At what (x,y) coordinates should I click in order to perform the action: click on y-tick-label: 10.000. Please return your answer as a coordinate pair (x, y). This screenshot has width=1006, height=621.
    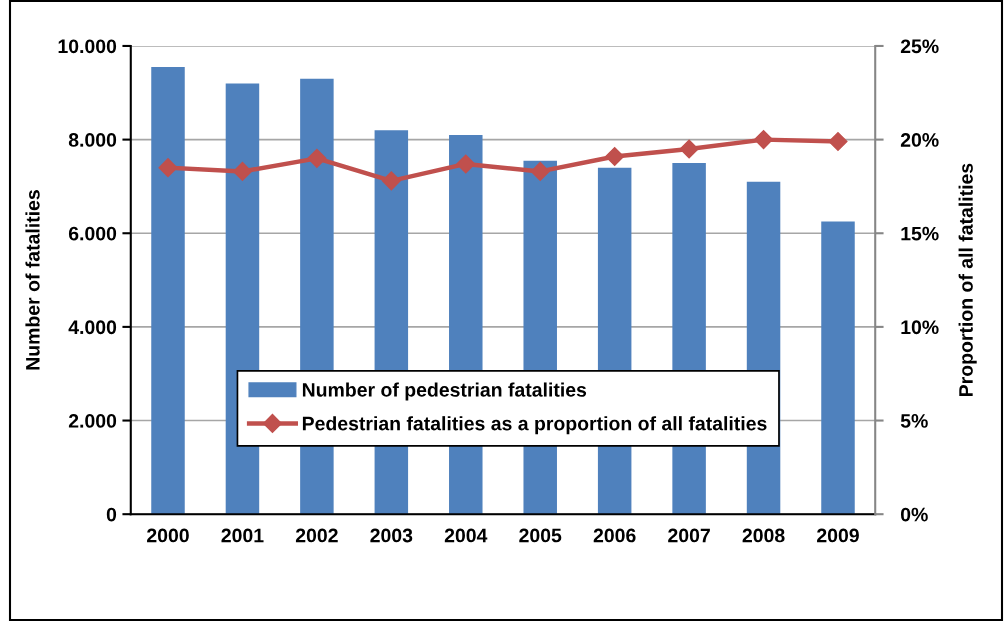
    Looking at the image, I should click on (87, 46).